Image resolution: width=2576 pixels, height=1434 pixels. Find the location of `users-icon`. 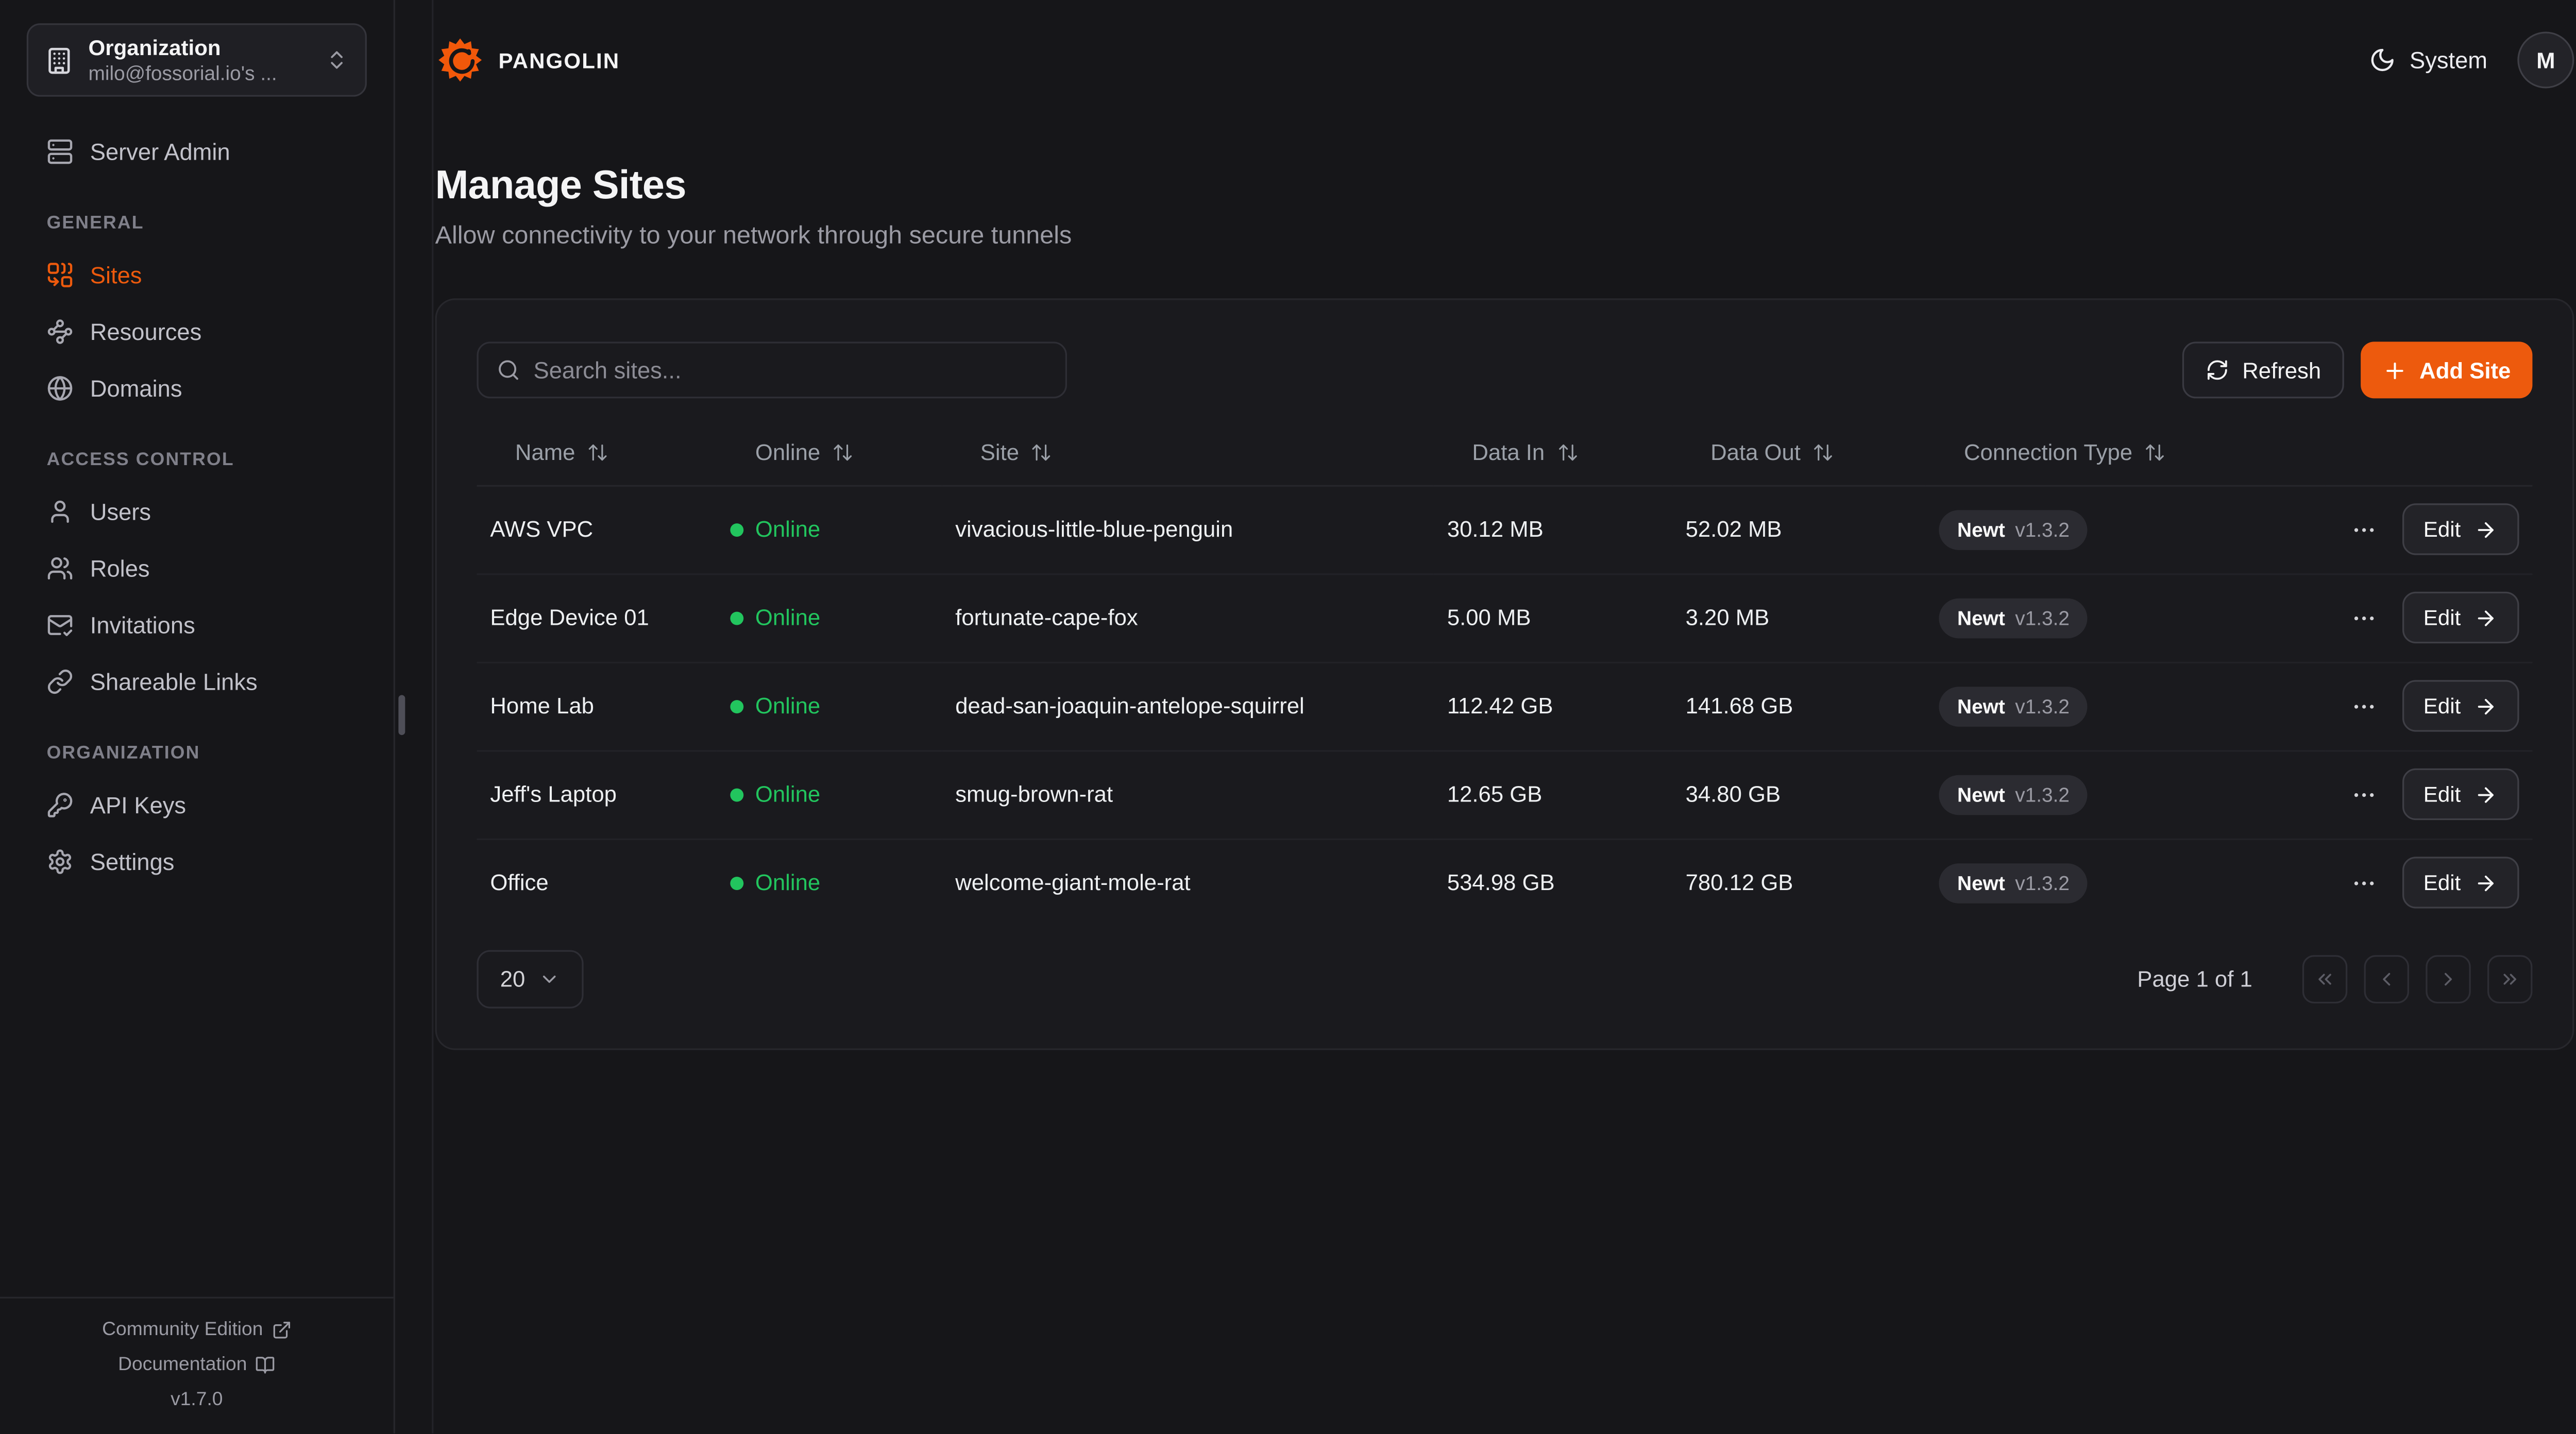

users-icon is located at coordinates (60, 568).